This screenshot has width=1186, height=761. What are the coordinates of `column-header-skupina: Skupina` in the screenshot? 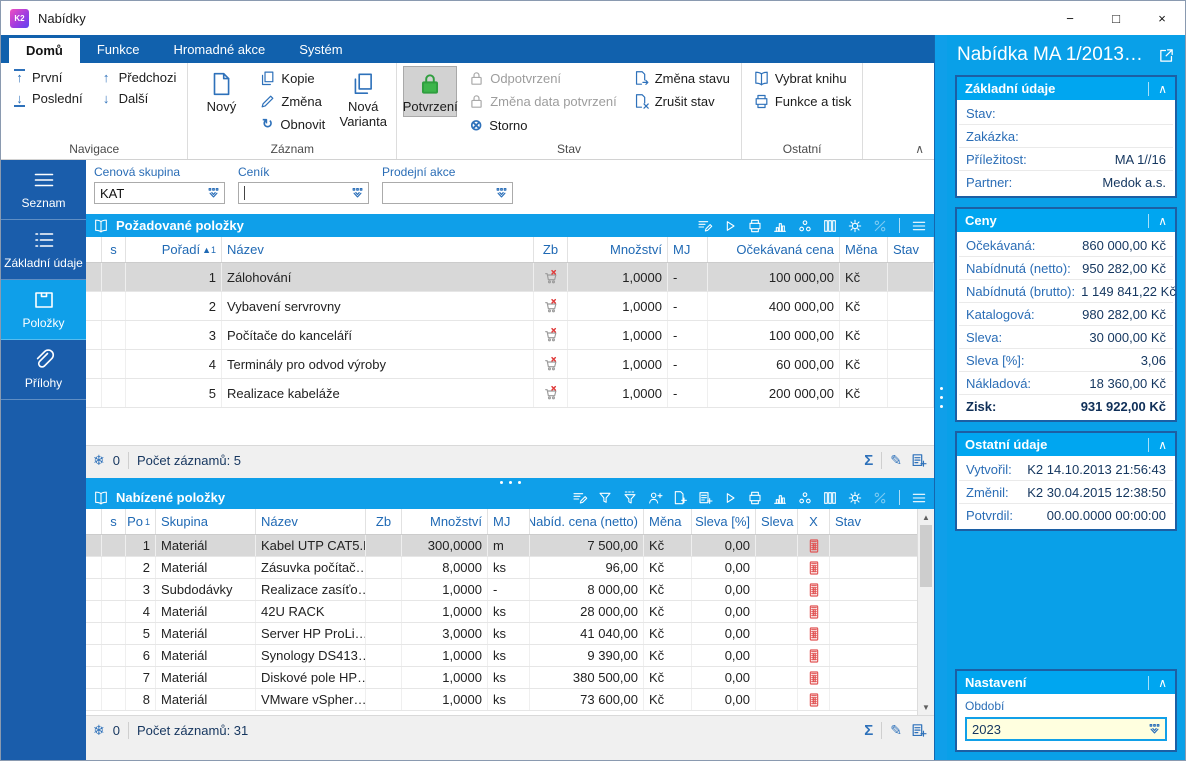 It's located at (206, 521).